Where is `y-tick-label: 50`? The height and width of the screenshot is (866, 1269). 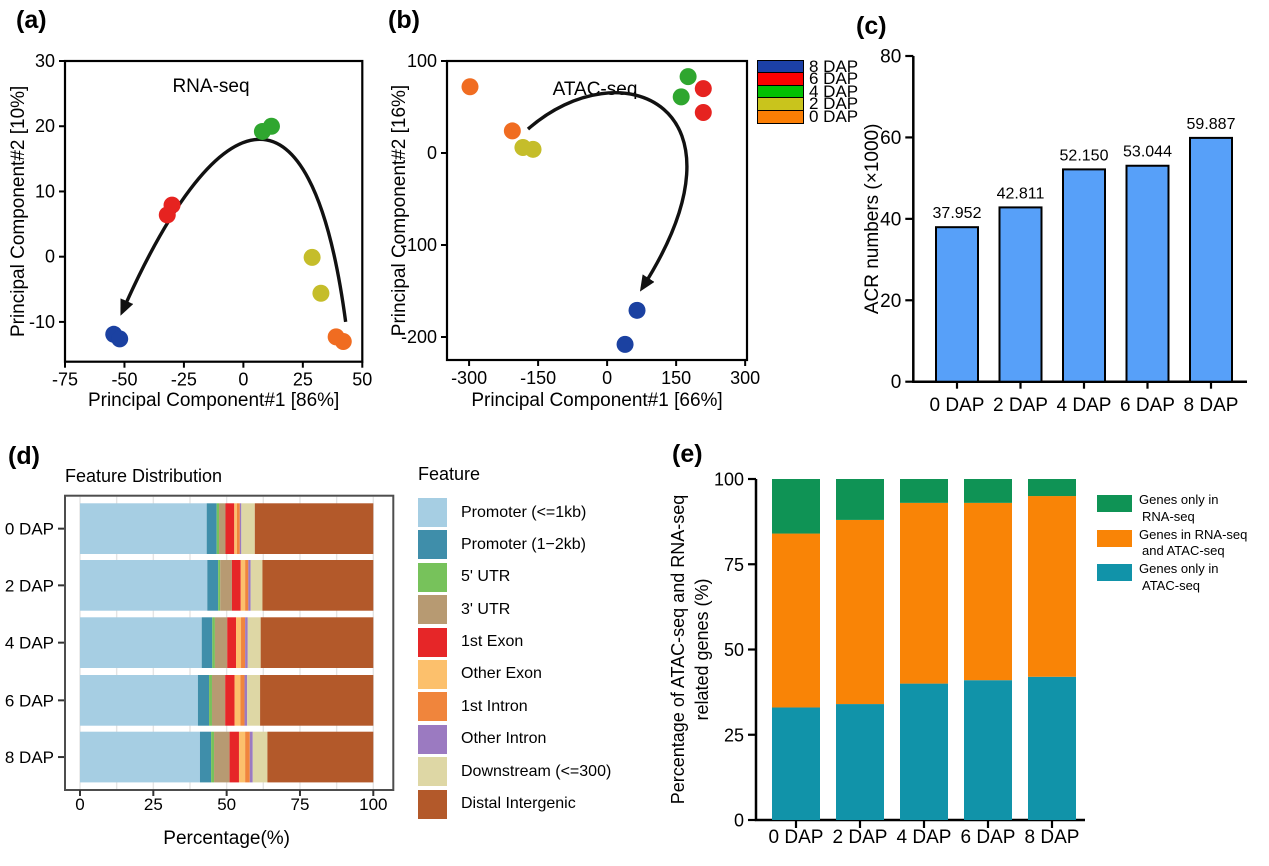
y-tick-label: 50 is located at coordinates (734, 650).